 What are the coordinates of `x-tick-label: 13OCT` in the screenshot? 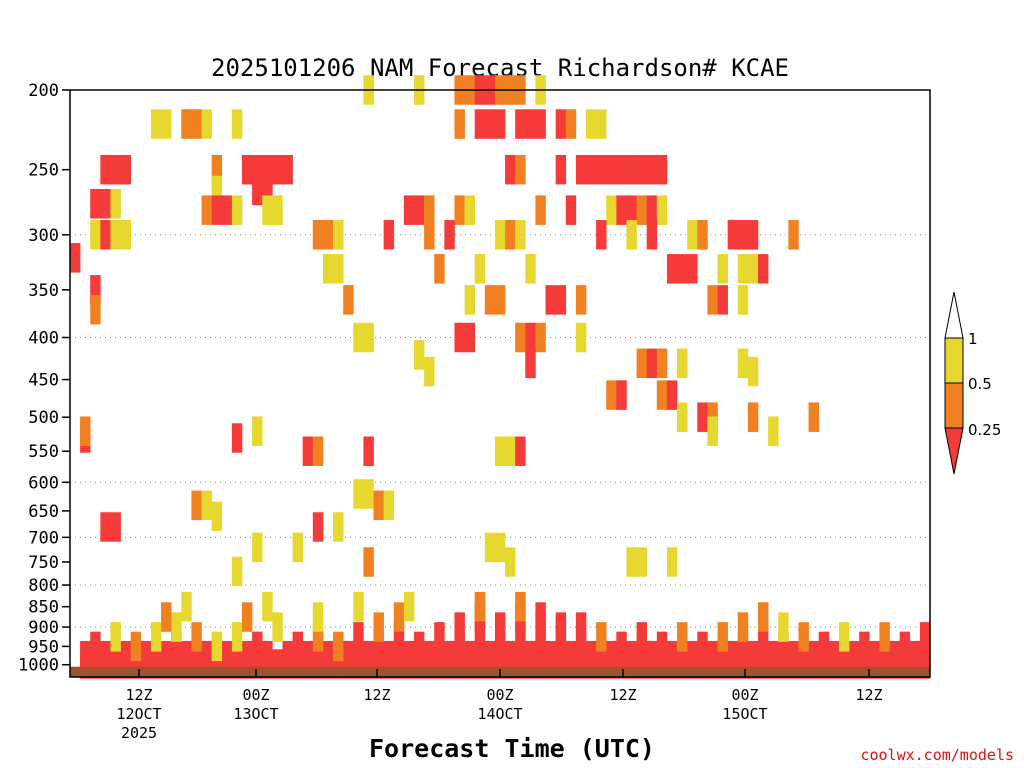 It's located at (255, 714).